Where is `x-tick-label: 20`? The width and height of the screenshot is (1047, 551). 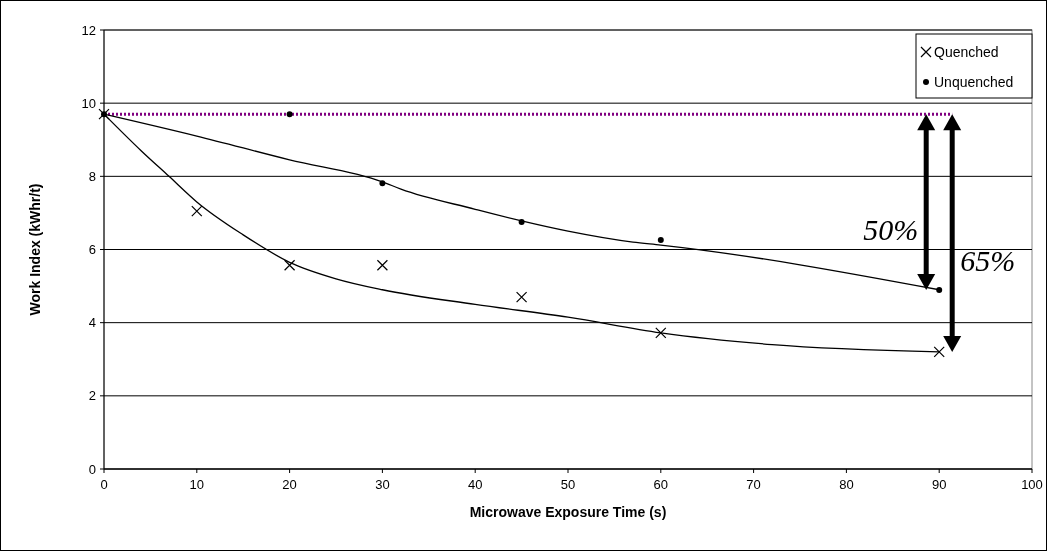 x-tick-label: 20 is located at coordinates (289, 484).